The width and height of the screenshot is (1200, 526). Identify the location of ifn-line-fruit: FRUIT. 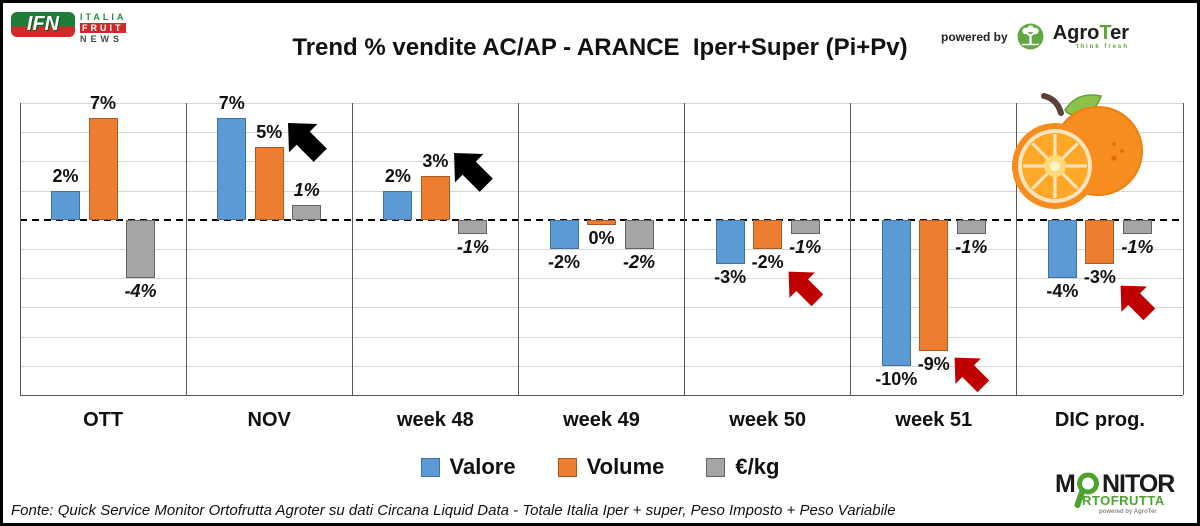
(103, 28).